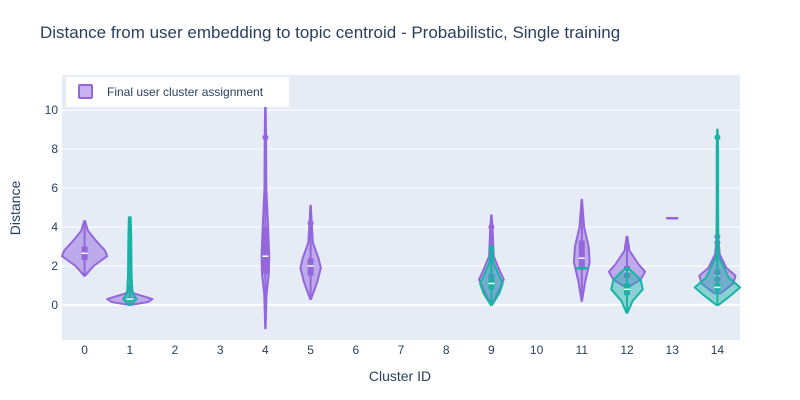  Describe the element at coordinates (54, 227) in the screenshot. I see `y-tick-label: 4` at that location.